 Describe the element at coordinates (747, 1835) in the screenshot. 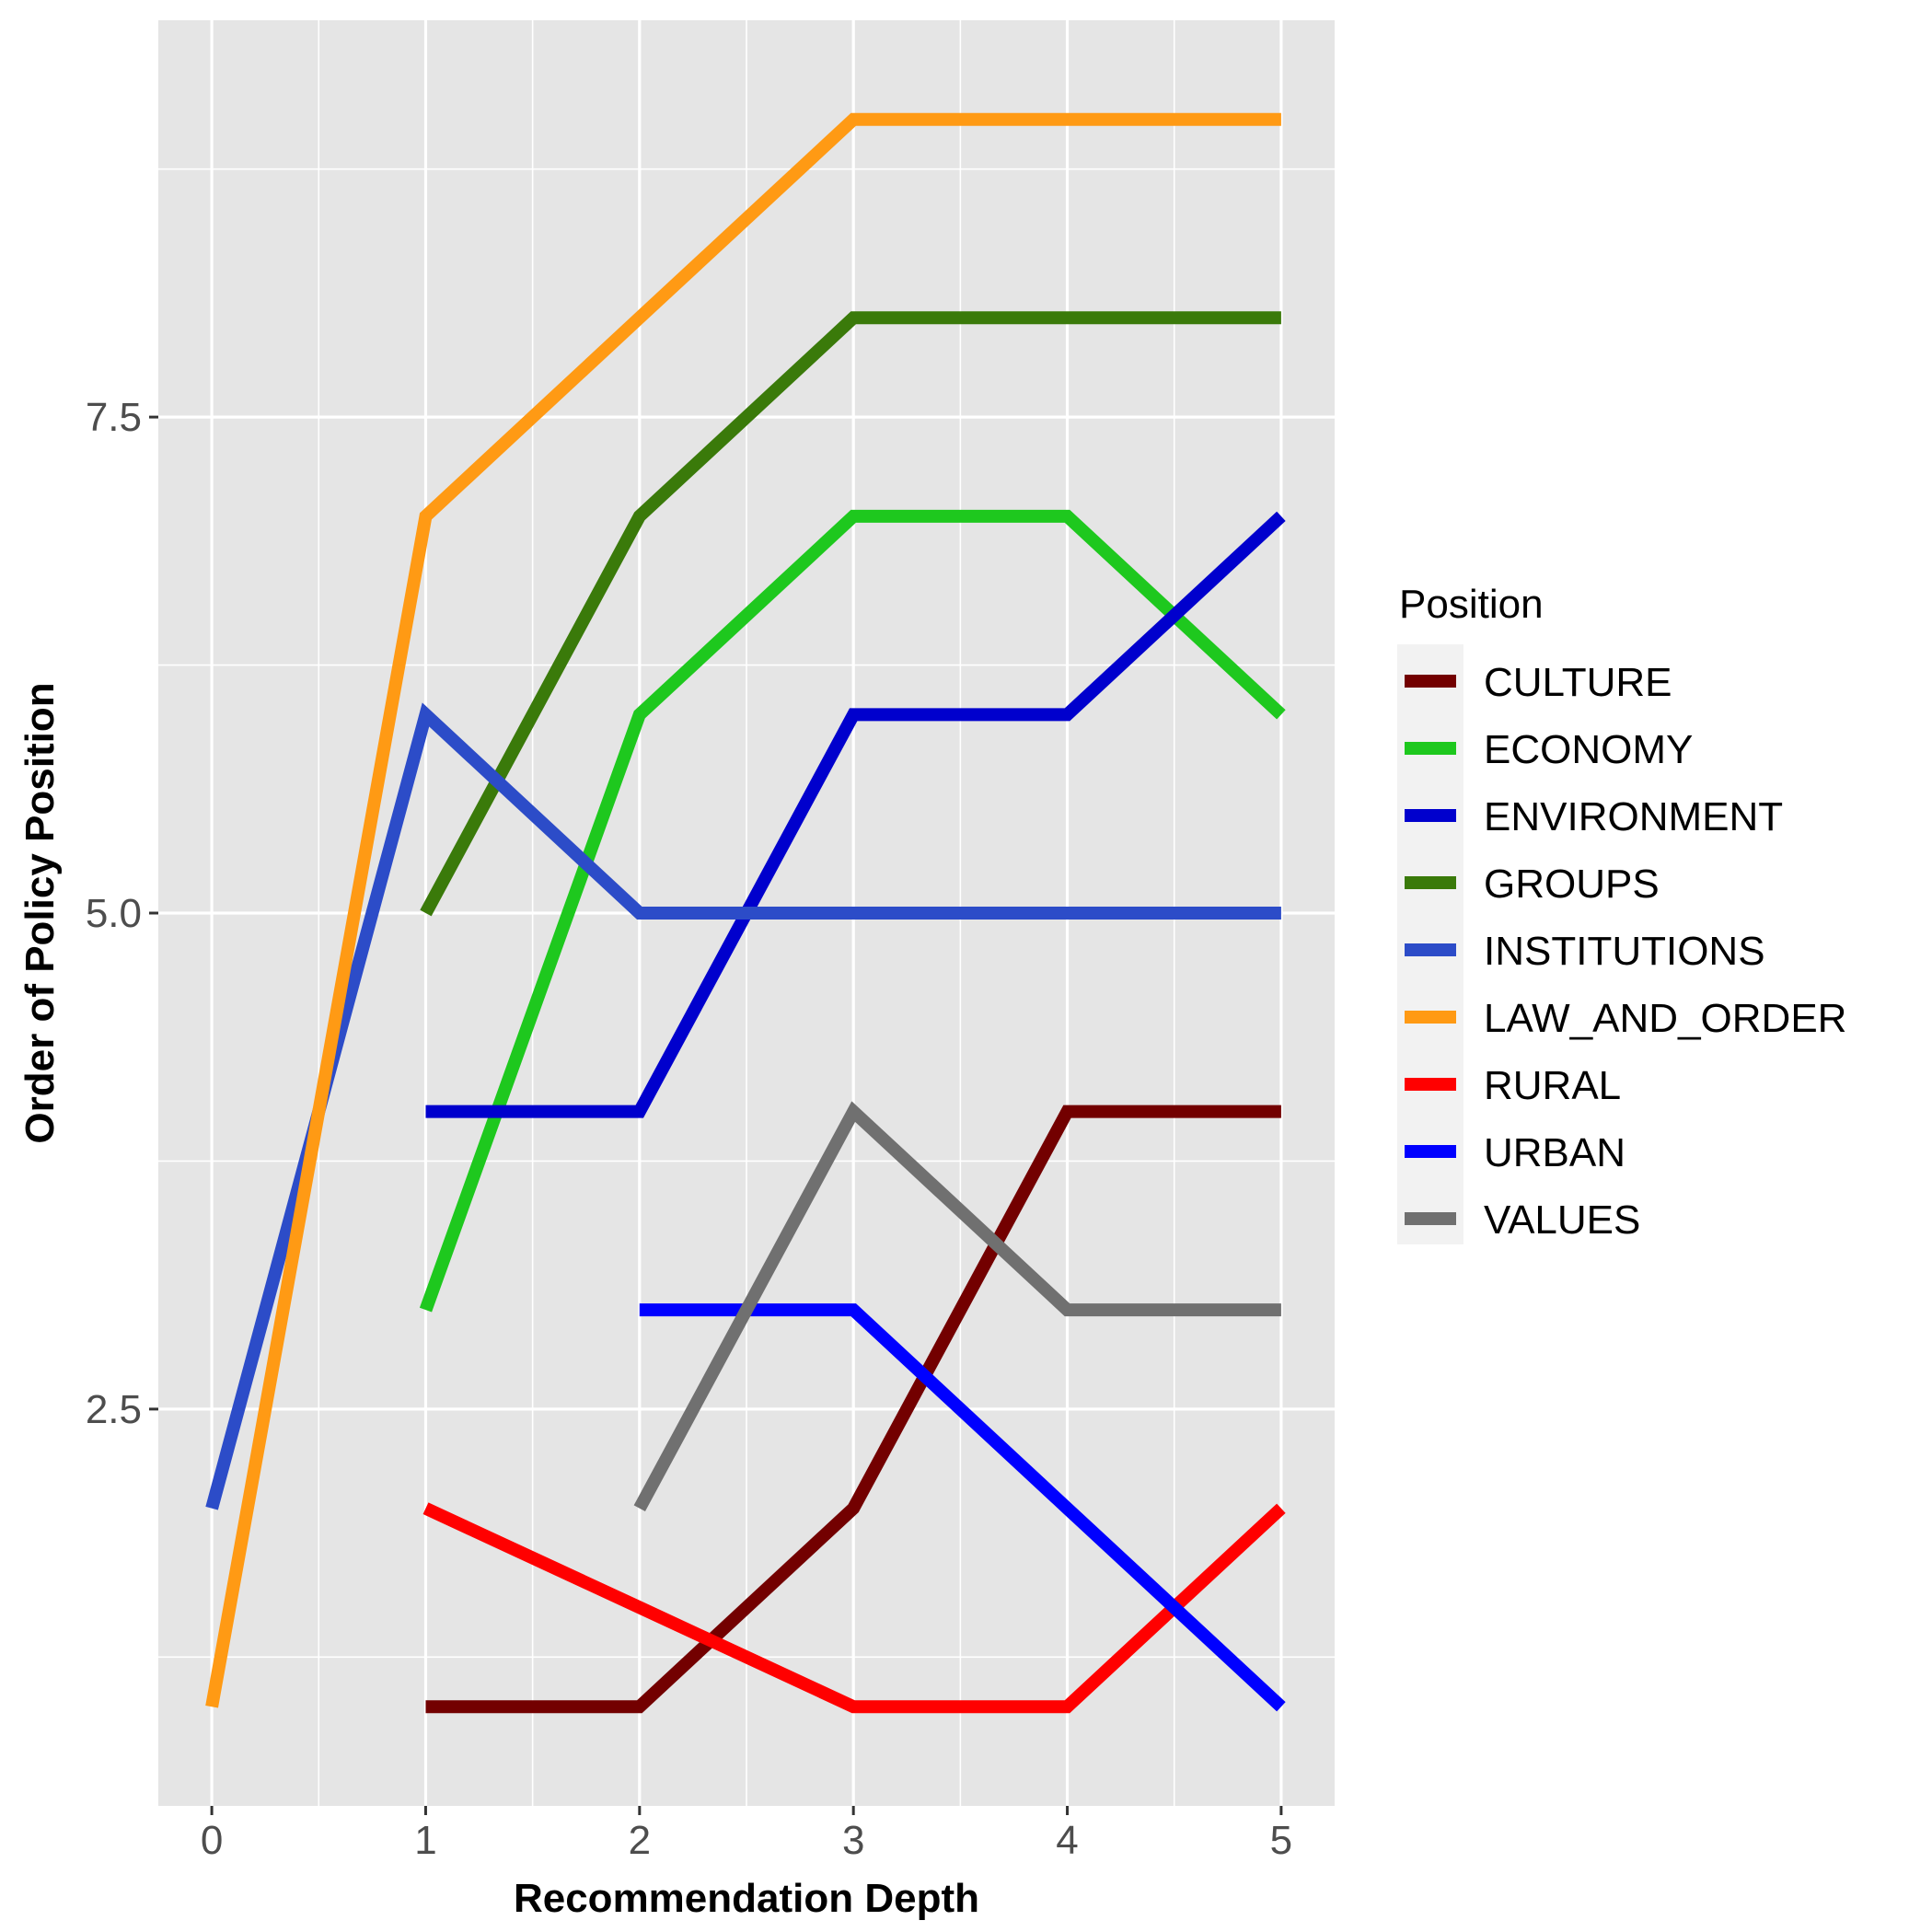

I see `x-axis: 0 1 2 3 4 5` at that location.